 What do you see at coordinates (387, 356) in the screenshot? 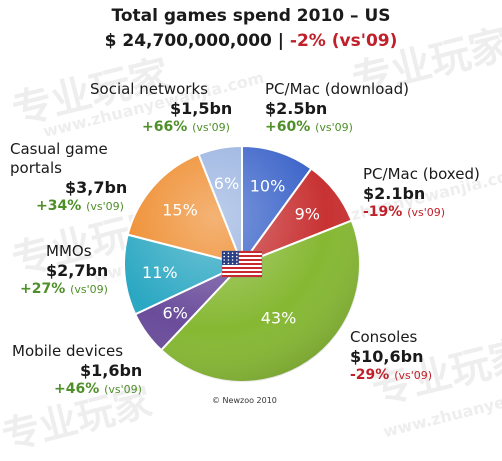
I see `category-value: $10,6bn` at bounding box center [387, 356].